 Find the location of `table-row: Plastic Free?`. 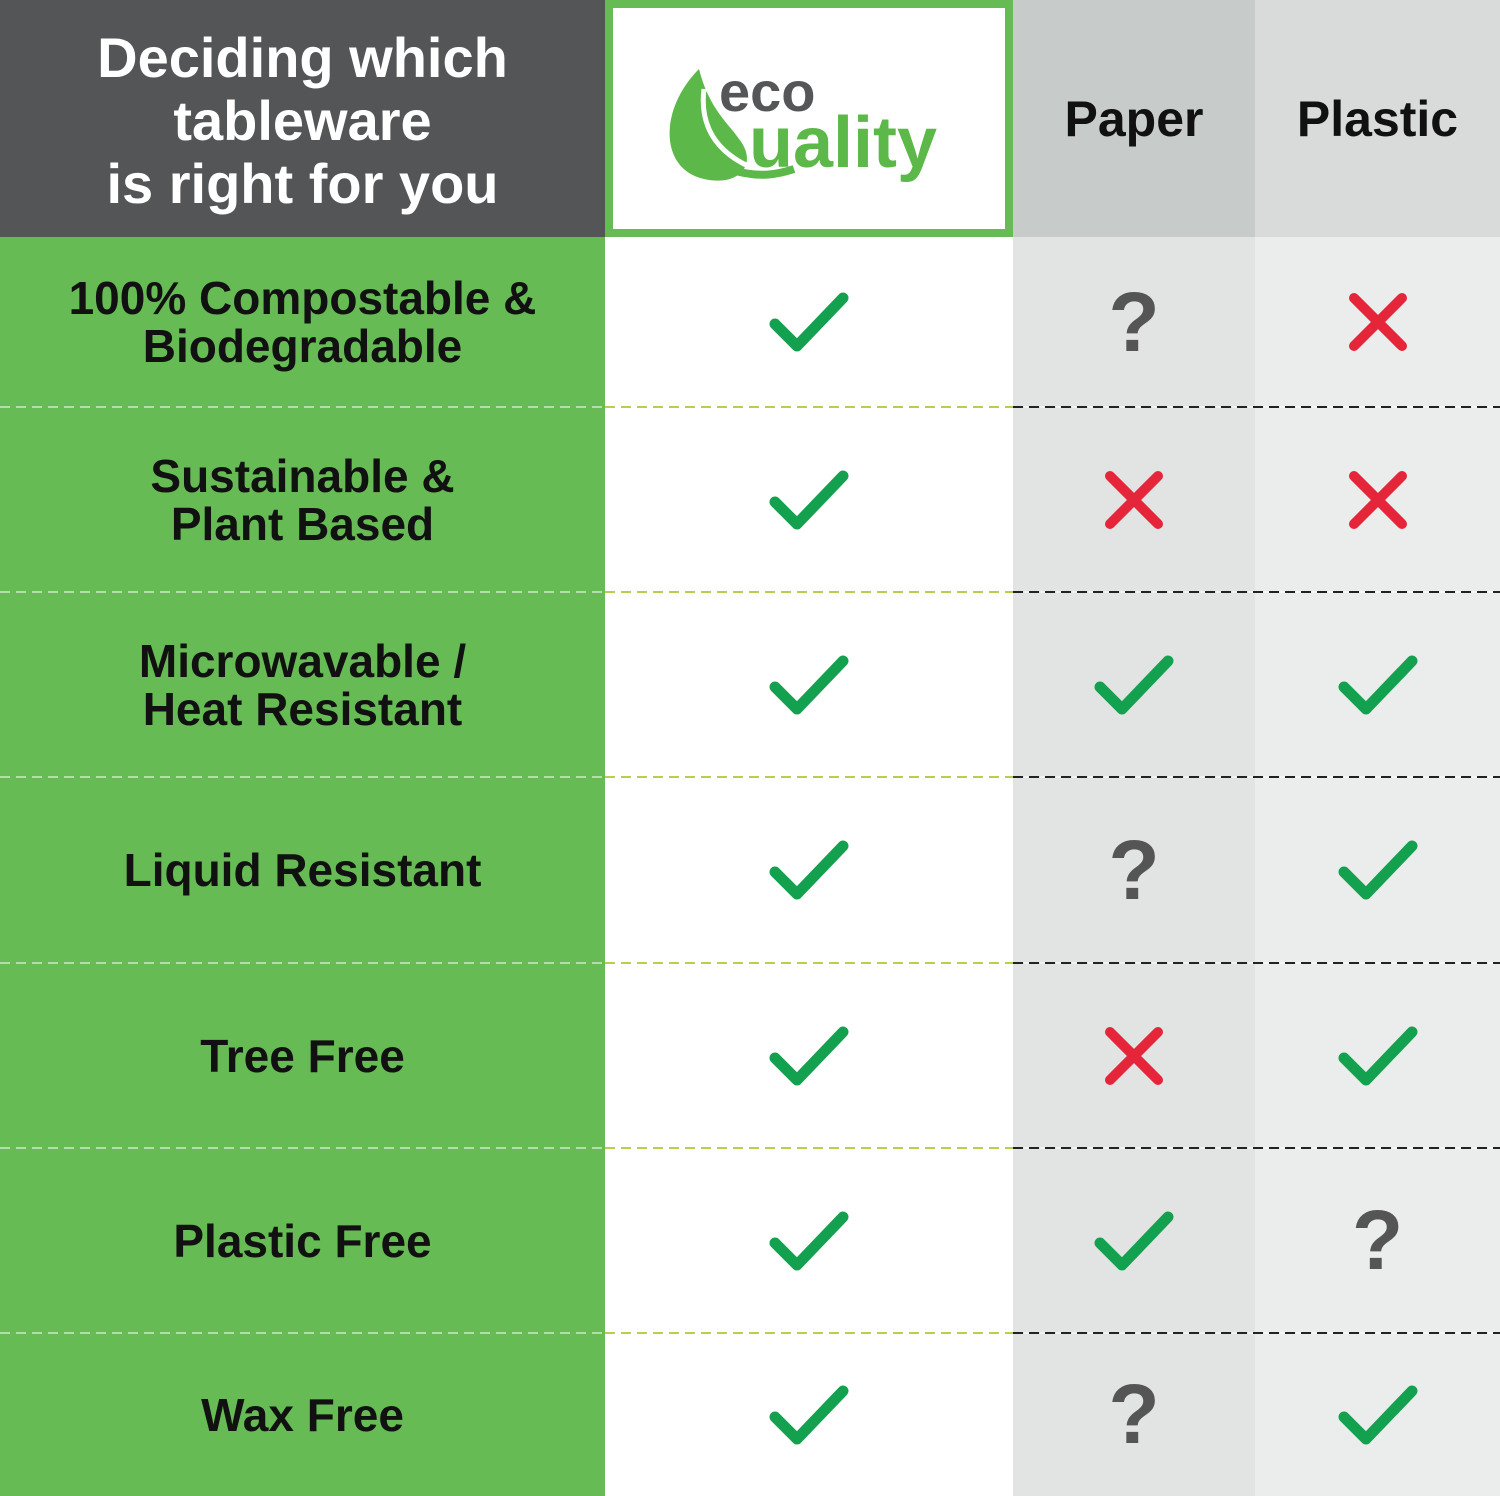

table-row: Plastic Free? is located at coordinates (750, 1240).